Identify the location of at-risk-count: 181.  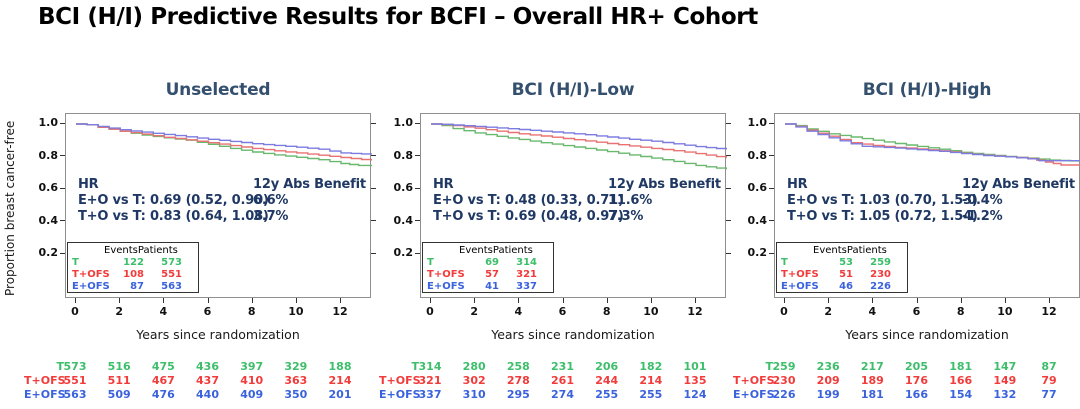
(961, 366).